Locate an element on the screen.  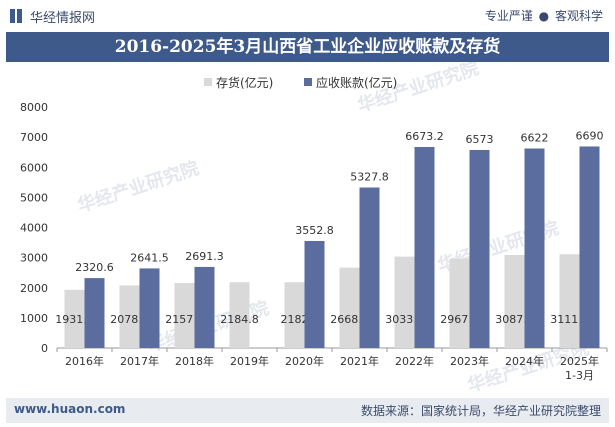
data-label-receivables: 6622 is located at coordinates (535, 138).